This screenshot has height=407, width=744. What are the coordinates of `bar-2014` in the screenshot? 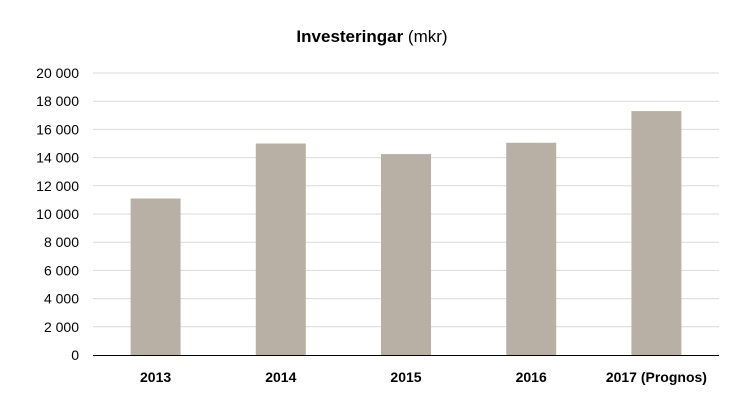 It's located at (280, 249).